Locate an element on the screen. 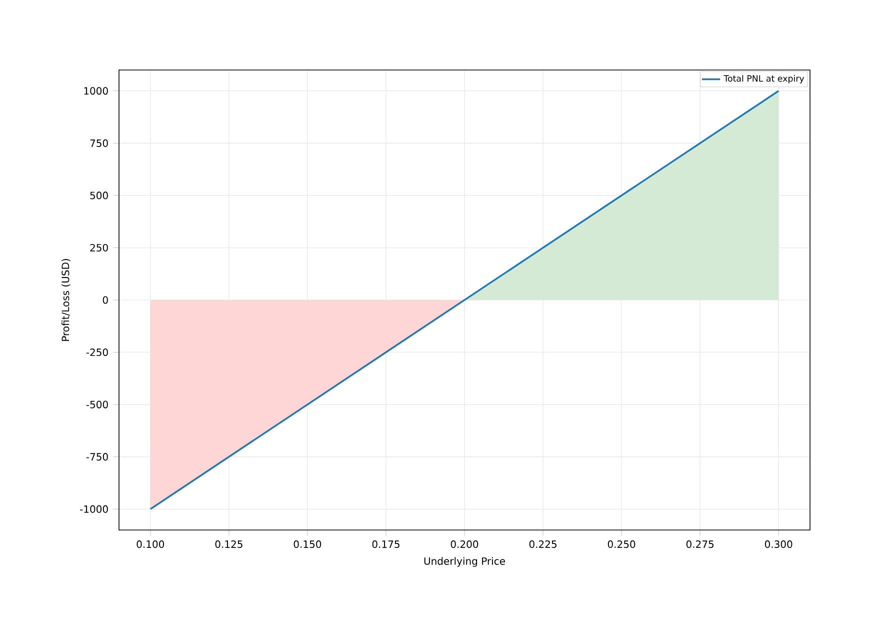 The width and height of the screenshot is (882, 626). y-tick-label: 0 is located at coordinates (105, 300).